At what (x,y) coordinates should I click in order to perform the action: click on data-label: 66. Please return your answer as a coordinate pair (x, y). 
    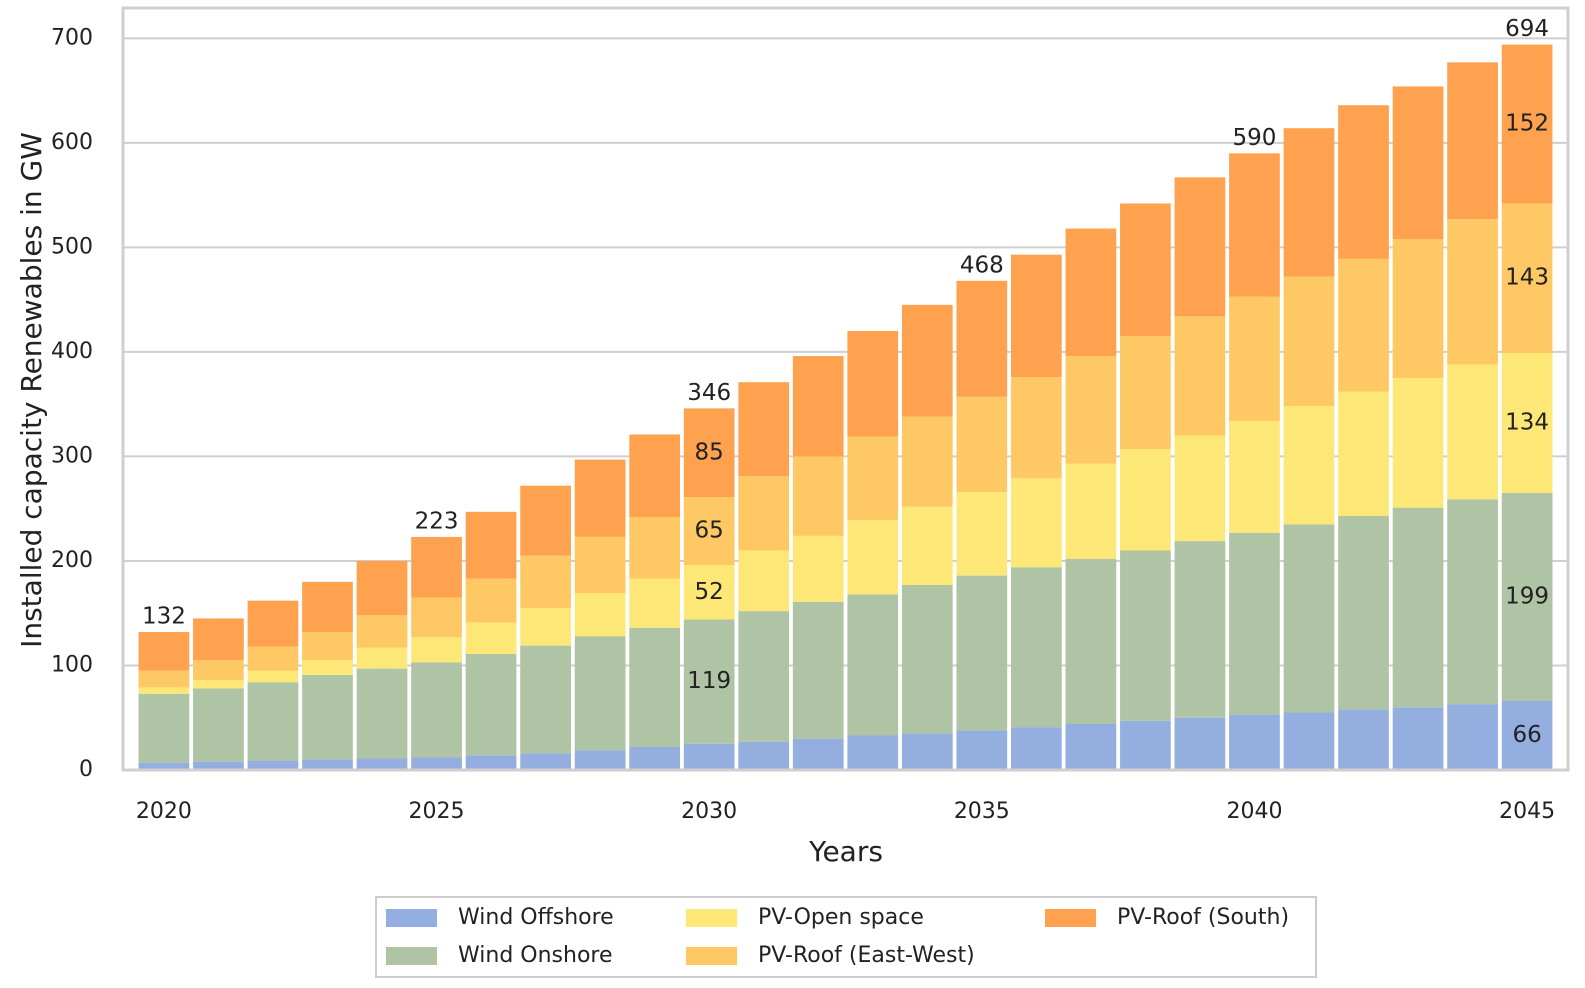
    Looking at the image, I should click on (1526, 735).